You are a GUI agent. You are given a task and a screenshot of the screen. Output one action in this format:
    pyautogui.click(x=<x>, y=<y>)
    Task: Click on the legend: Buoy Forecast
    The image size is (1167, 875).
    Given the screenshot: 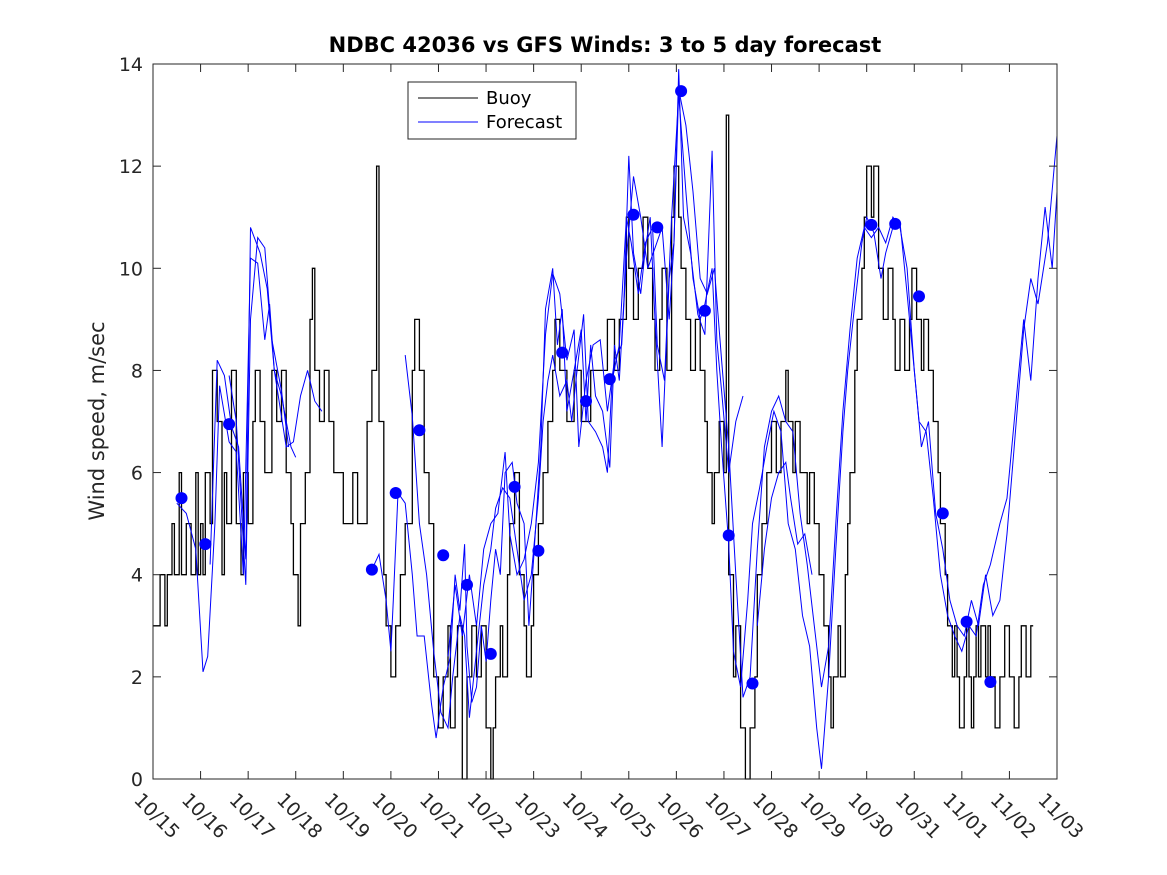 What is the action you would take?
    pyautogui.click(x=492, y=110)
    